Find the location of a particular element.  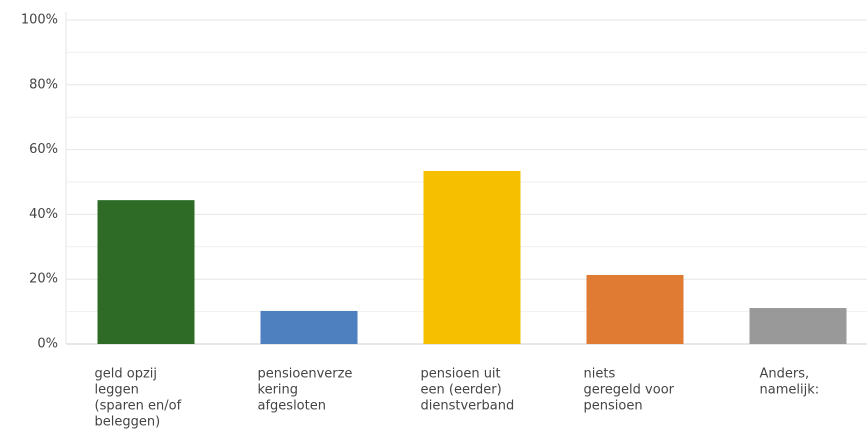

x-tick-label: pensioenverze is located at coordinates (305, 374).